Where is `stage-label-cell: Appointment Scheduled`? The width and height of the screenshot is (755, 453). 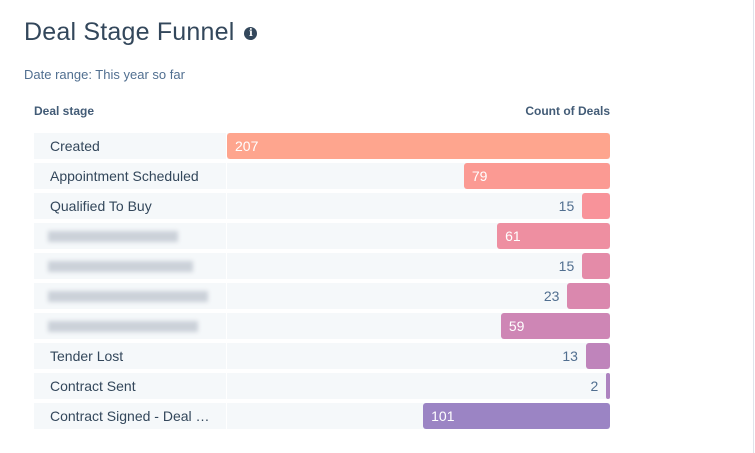
stage-label-cell: Appointment Scheduled is located at coordinates (130, 176).